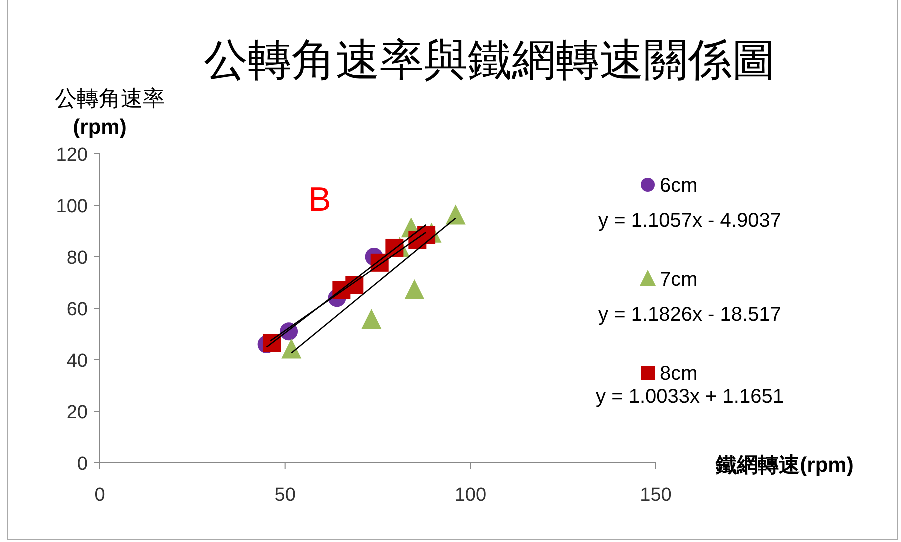  I want to click on x-tick-label: 150, so click(656, 495).